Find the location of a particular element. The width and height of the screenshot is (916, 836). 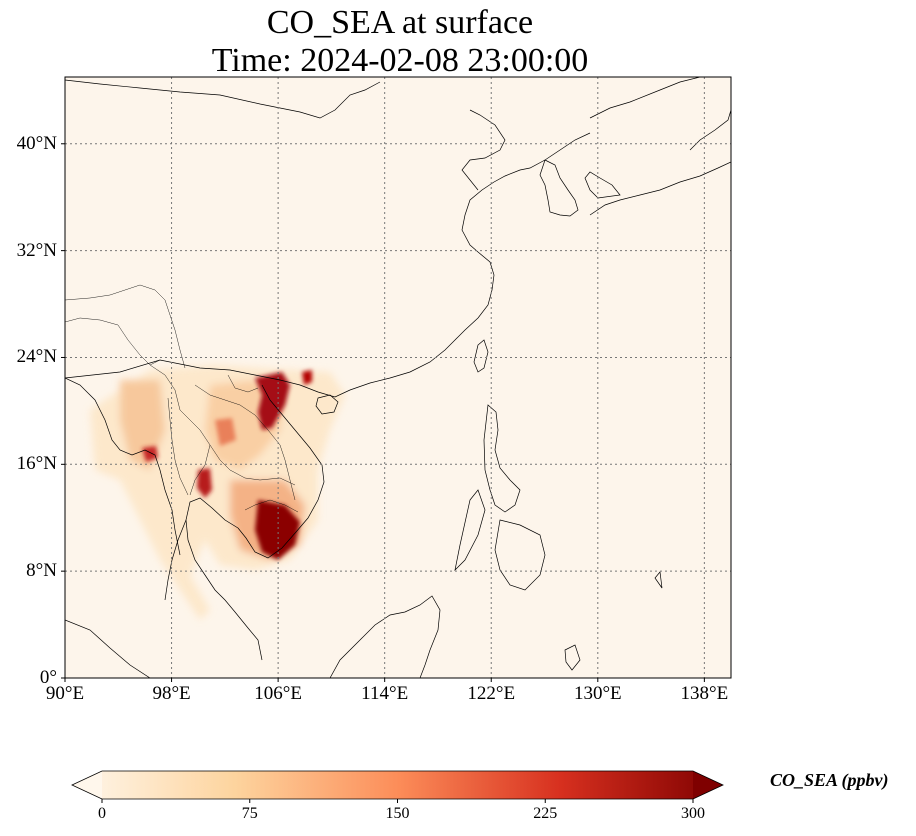

co-hotspot-thailand is located at coordinates (204, 483).